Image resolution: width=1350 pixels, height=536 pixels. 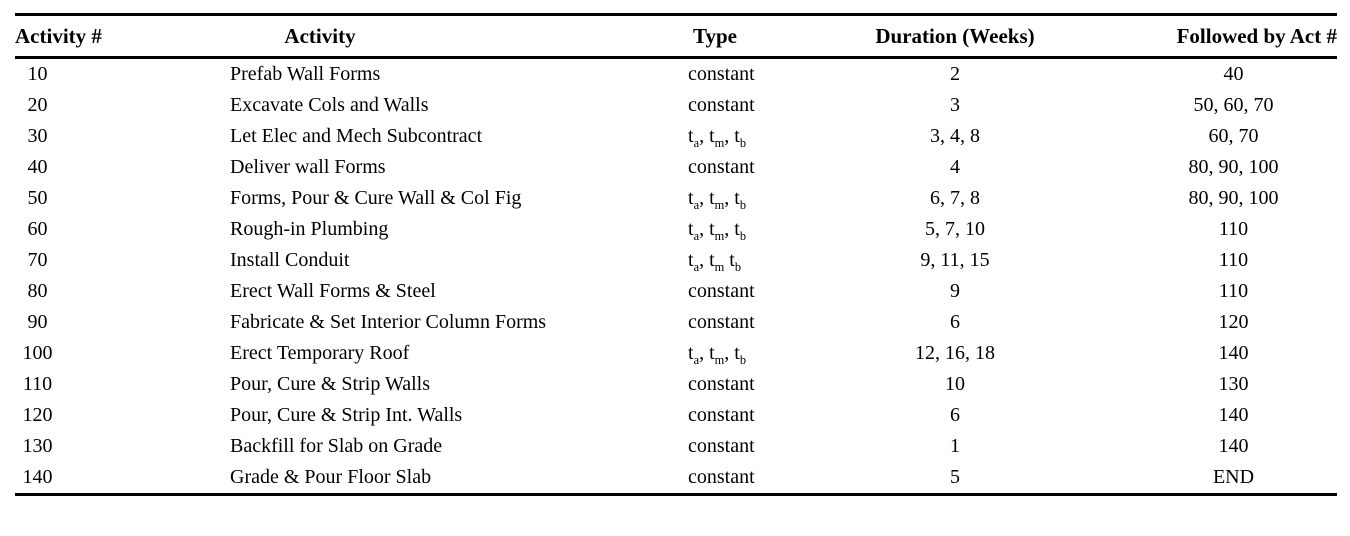 I want to click on cell-duration: 9, 11, 15, so click(x=955, y=260).